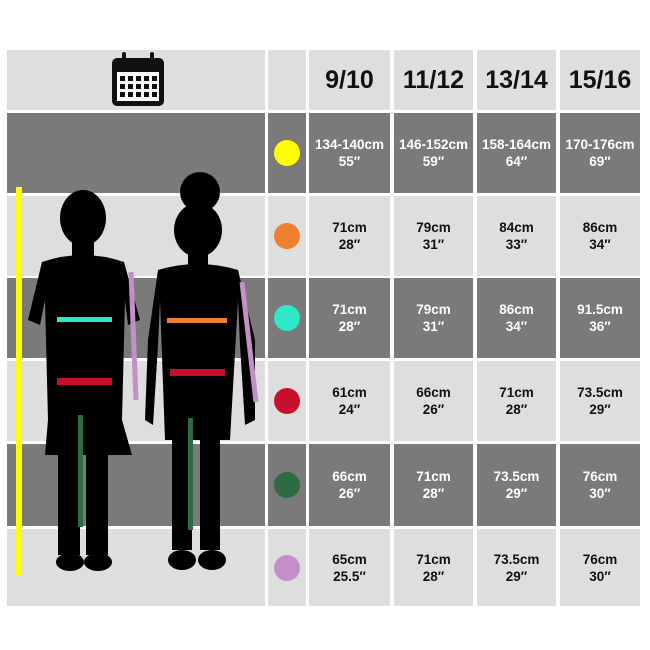 The width and height of the screenshot is (650, 650). Describe the element at coordinates (349, 80) in the screenshot. I see `age-header: 9/10` at that location.